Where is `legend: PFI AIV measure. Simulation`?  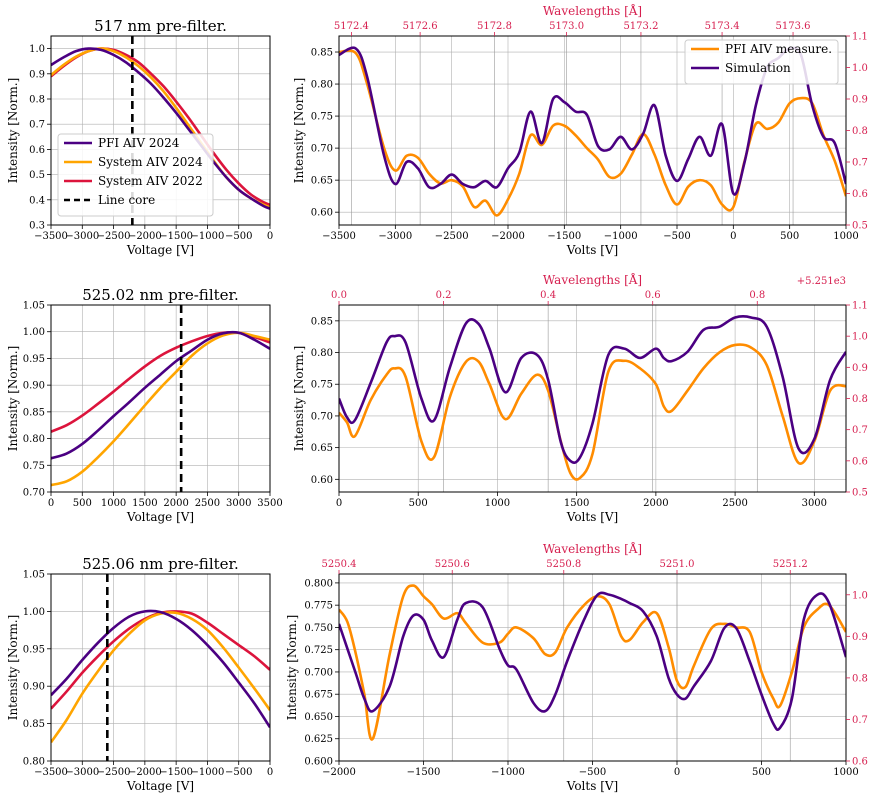
legend: PFI AIV measure. Simulation is located at coordinates (761, 62).